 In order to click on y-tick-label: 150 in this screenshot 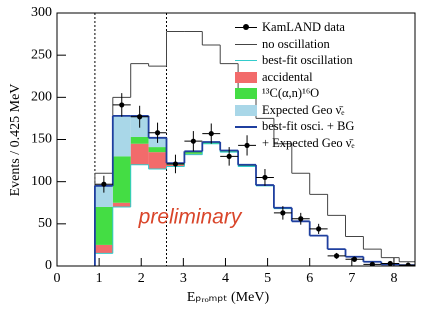, I will do `click(41, 139)`.